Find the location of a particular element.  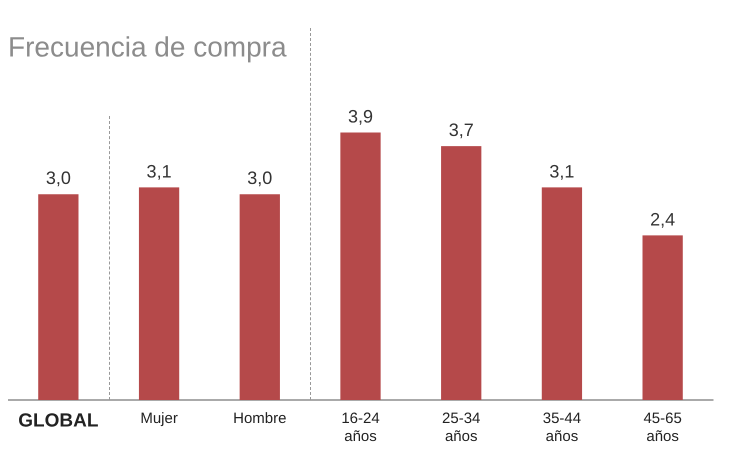

chart-title: Frecuencia de compra is located at coordinates (148, 47).